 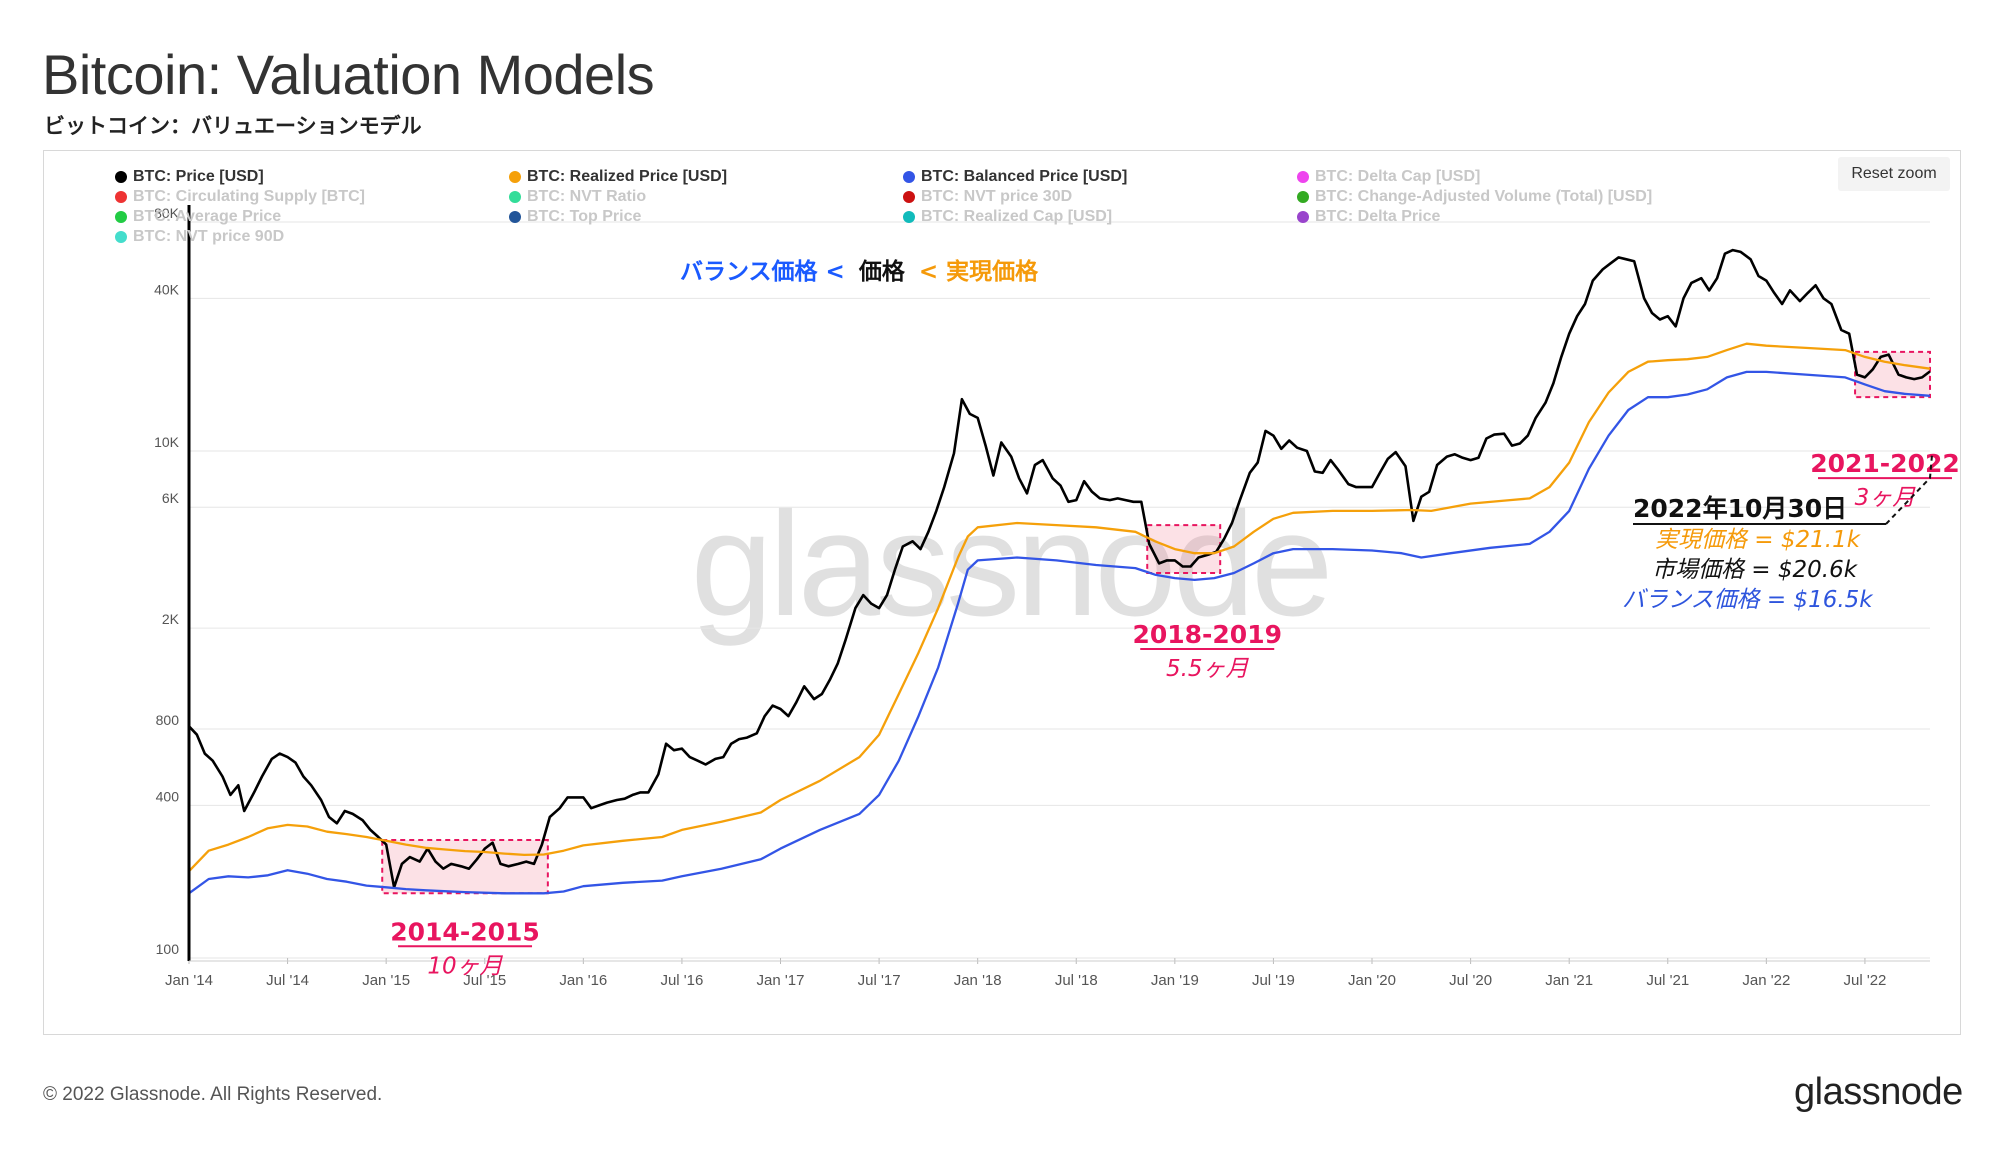 I want to click on x-tick-label: Jan '20, so click(x=1372, y=980).